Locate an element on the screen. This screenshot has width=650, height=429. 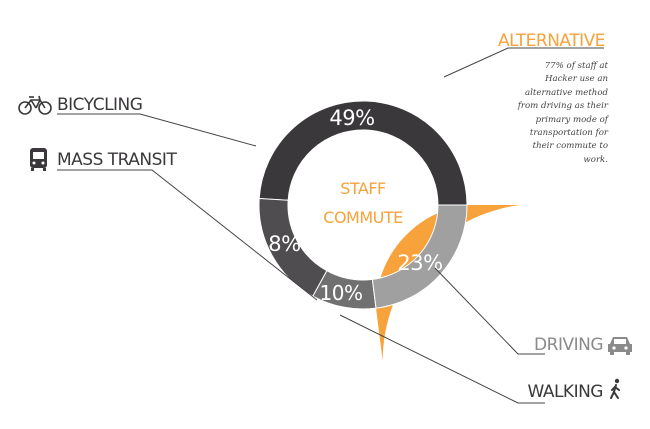
alternative-label: ALTERNATIVE is located at coordinates (551, 41).